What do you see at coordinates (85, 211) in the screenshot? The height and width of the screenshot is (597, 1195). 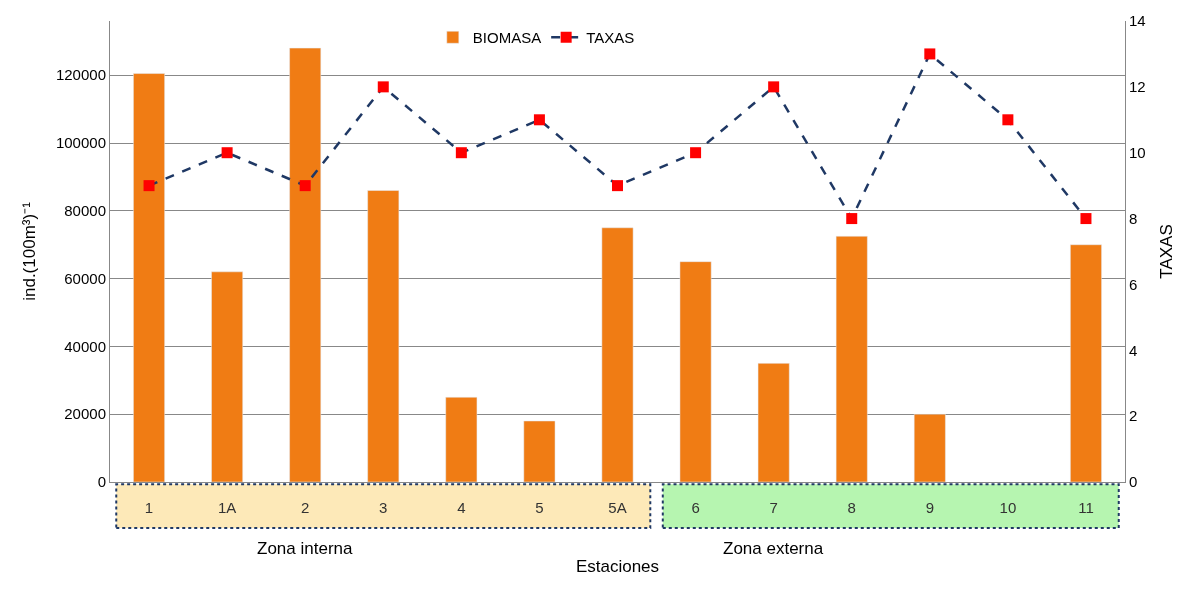 I see `y-tick-label: 80000` at bounding box center [85, 211].